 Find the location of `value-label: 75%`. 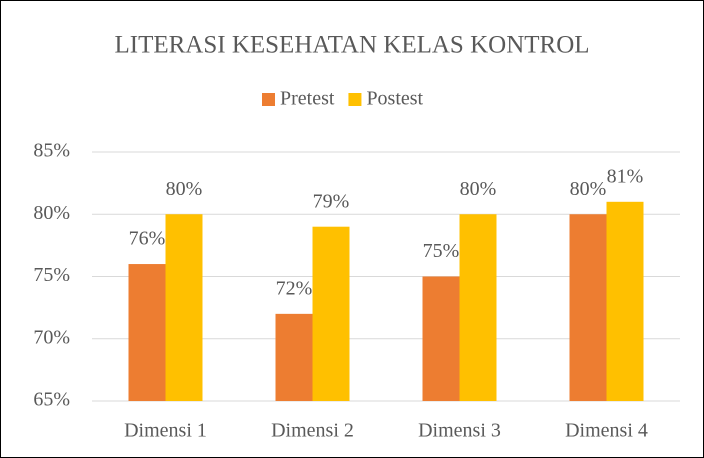

value-label: 75% is located at coordinates (441, 251).